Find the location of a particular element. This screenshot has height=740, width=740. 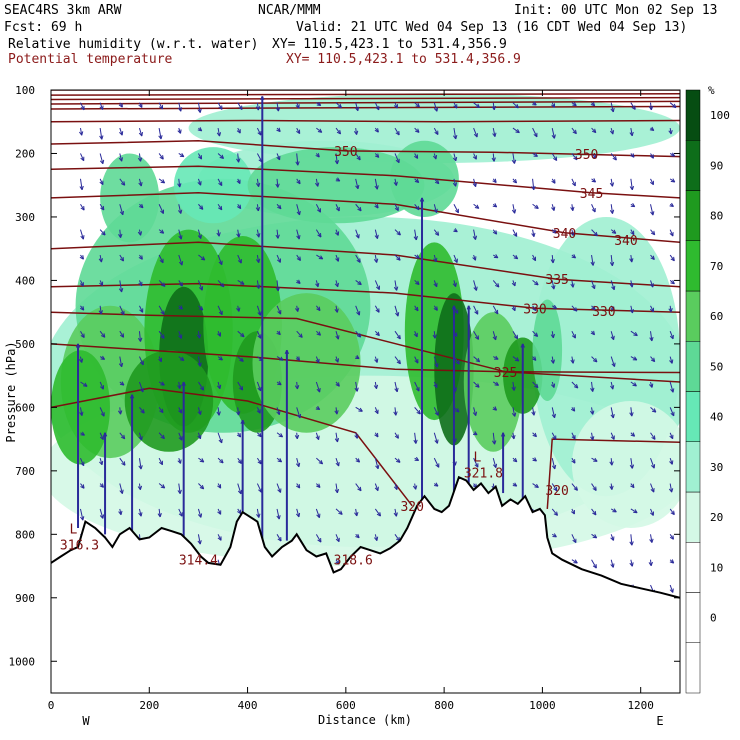

colorbar-segment is located at coordinates (693, 416).